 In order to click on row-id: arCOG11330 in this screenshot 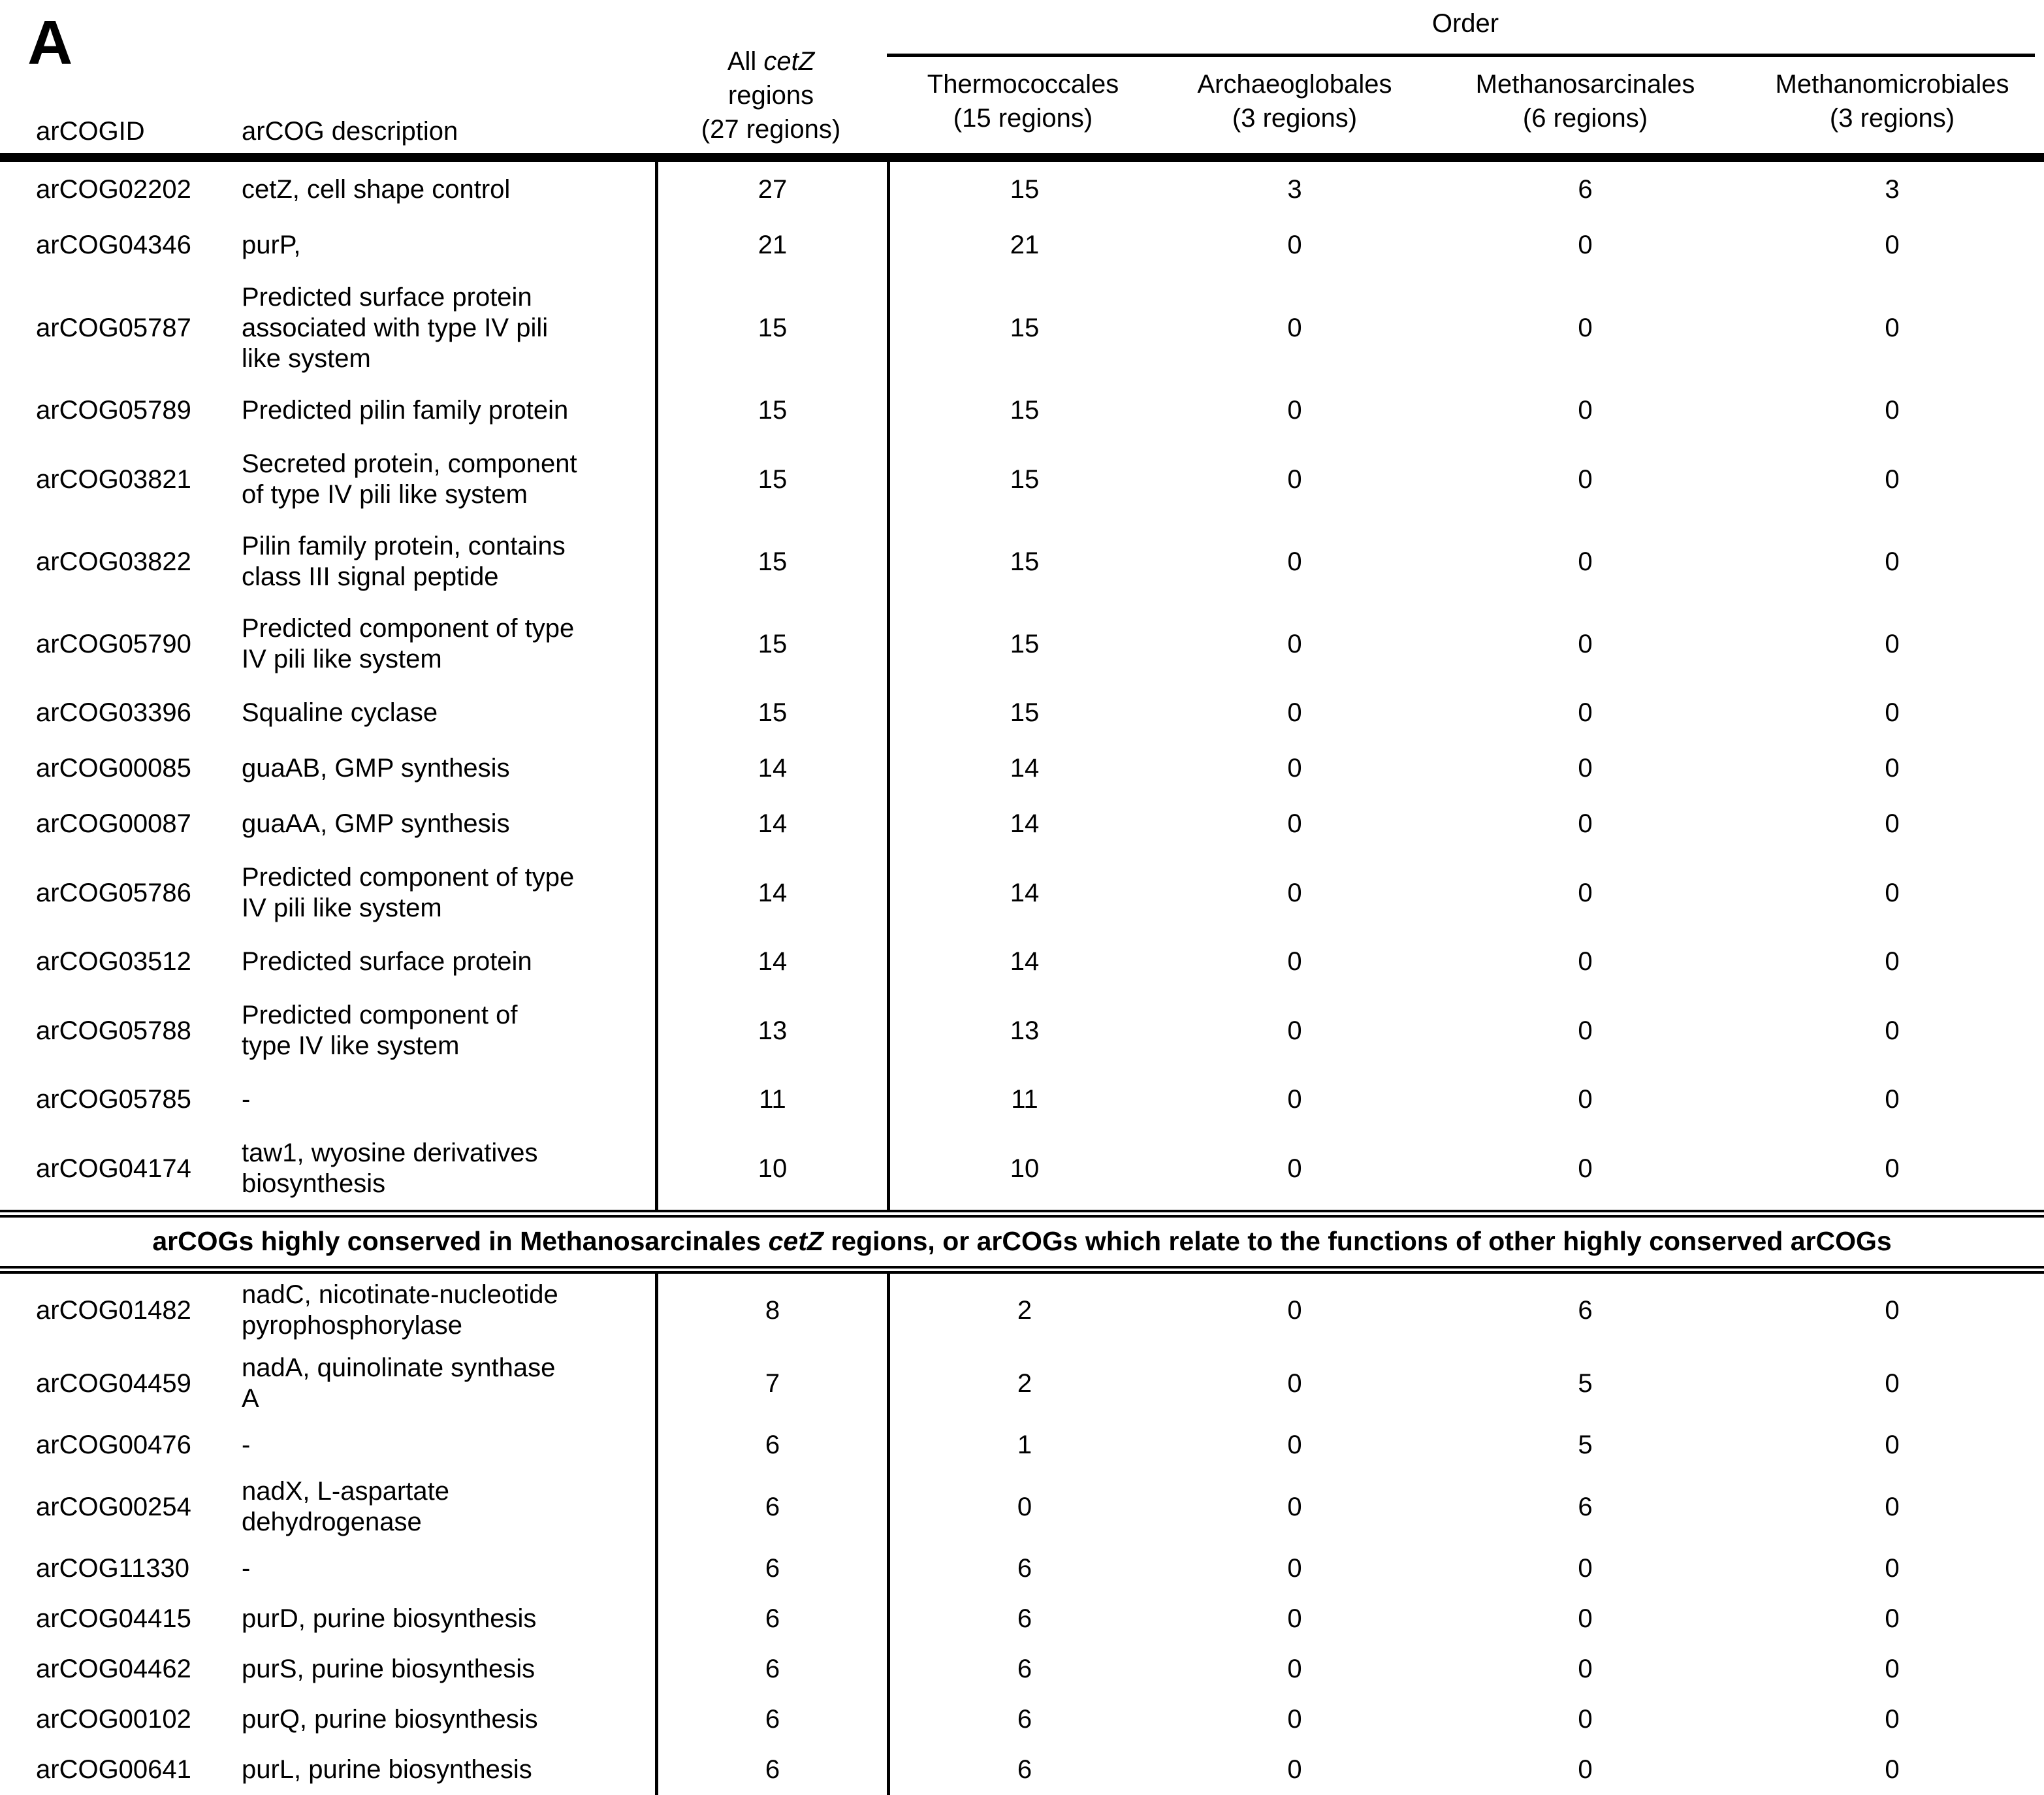, I will do `click(113, 1568)`.